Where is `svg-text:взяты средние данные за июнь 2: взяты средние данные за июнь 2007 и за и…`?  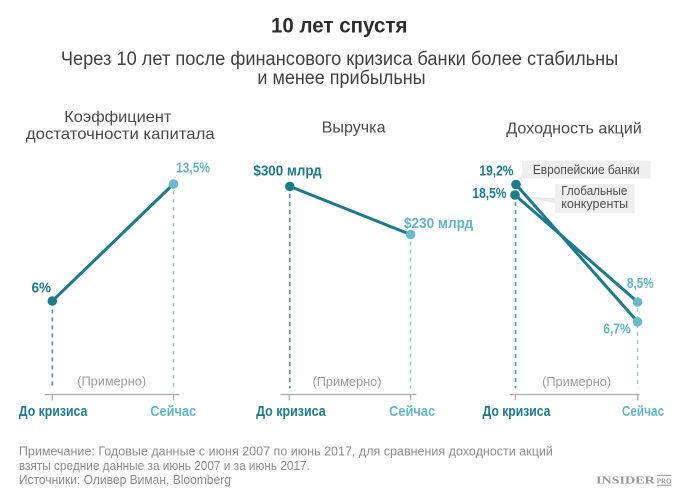 svg-text:взяты средние данные за июнь 2: взяты средние данные за июнь 2007 и за и… is located at coordinates (164, 465).